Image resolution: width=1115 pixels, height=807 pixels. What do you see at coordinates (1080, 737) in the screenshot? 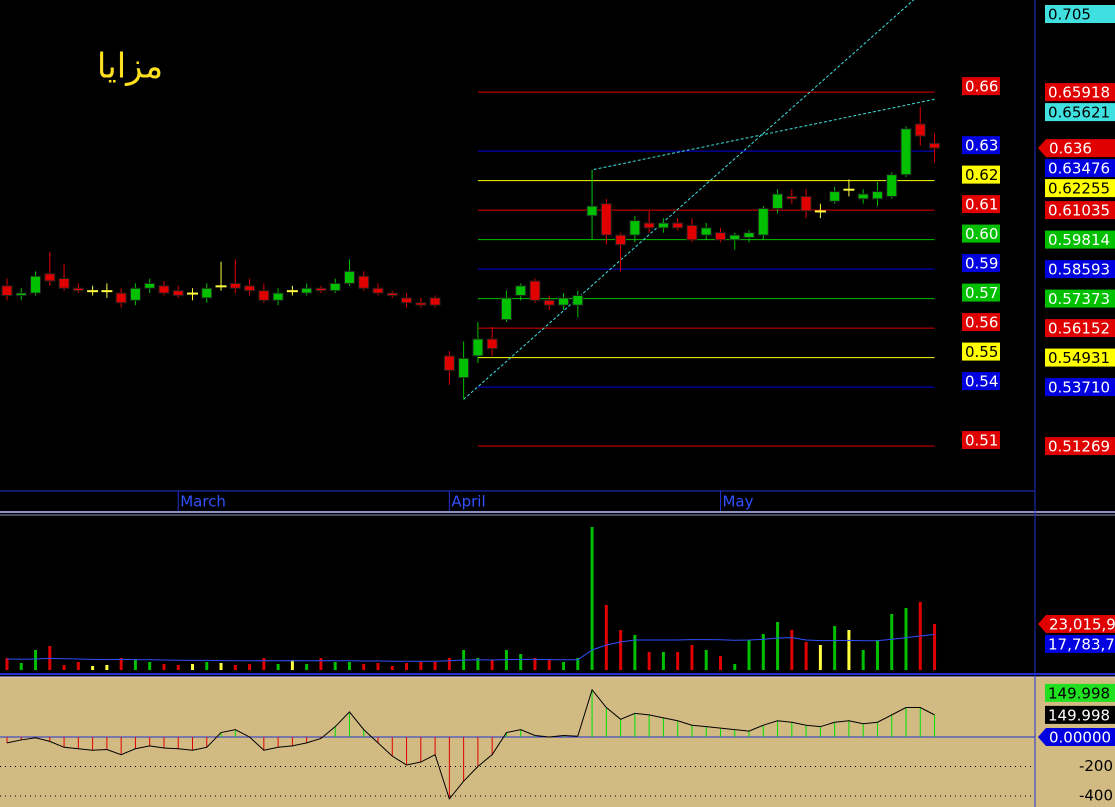
I see `zero-label: 0.00000` at bounding box center [1080, 737].